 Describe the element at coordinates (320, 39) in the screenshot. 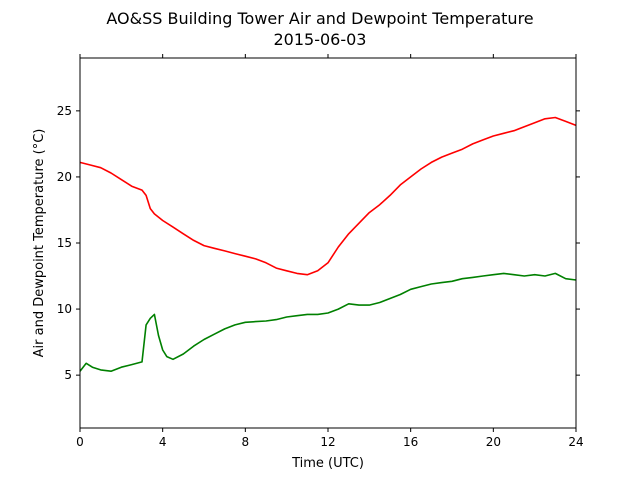

I see `chart-subtitle: 2015-06-03` at that location.